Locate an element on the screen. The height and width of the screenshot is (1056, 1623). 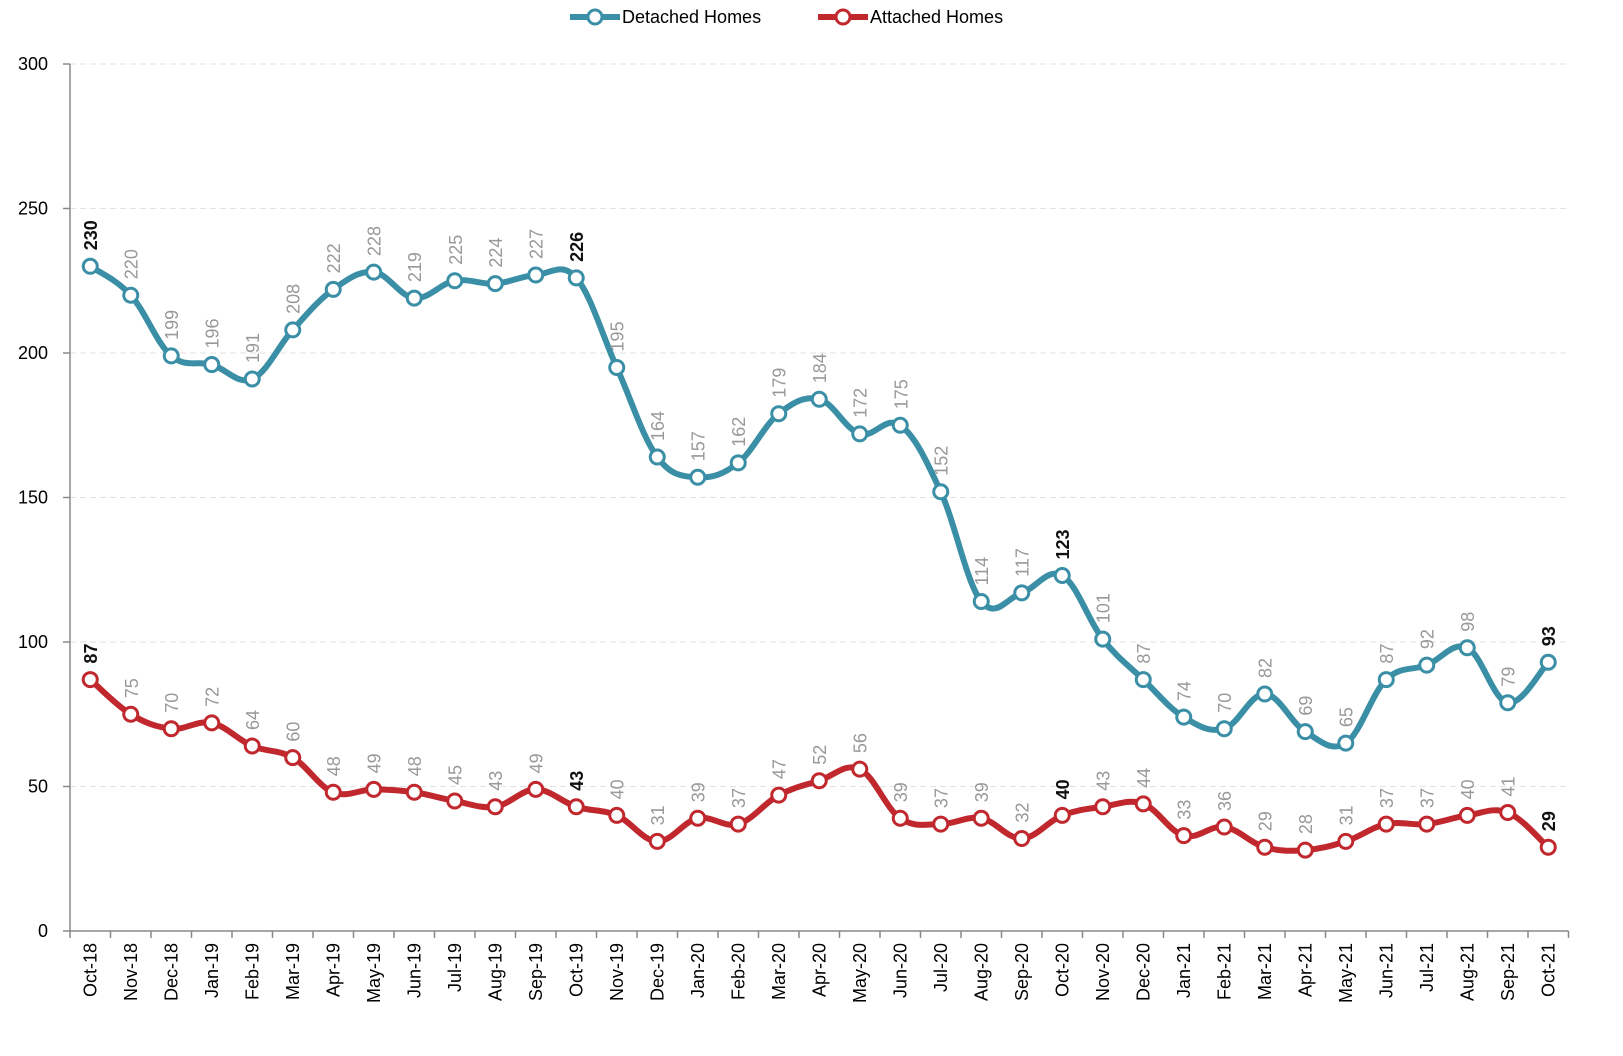
legend-marker is located at coordinates (595, 17).